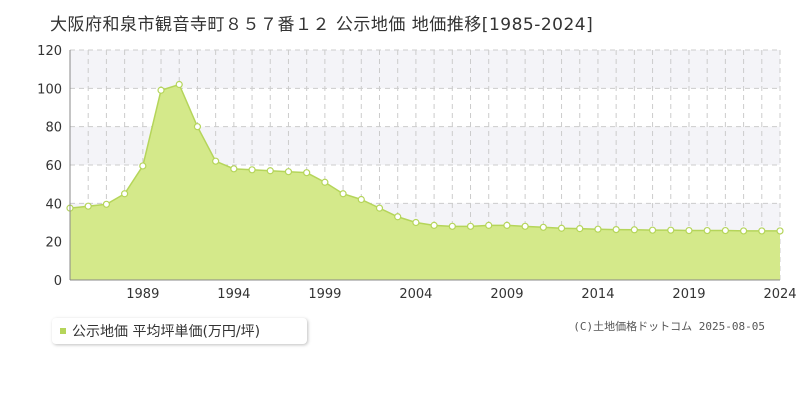 Image resolution: width=800 pixels, height=400 pixels. What do you see at coordinates (506, 294) in the screenshot?
I see `x-tick-label: 2009` at bounding box center [506, 294].